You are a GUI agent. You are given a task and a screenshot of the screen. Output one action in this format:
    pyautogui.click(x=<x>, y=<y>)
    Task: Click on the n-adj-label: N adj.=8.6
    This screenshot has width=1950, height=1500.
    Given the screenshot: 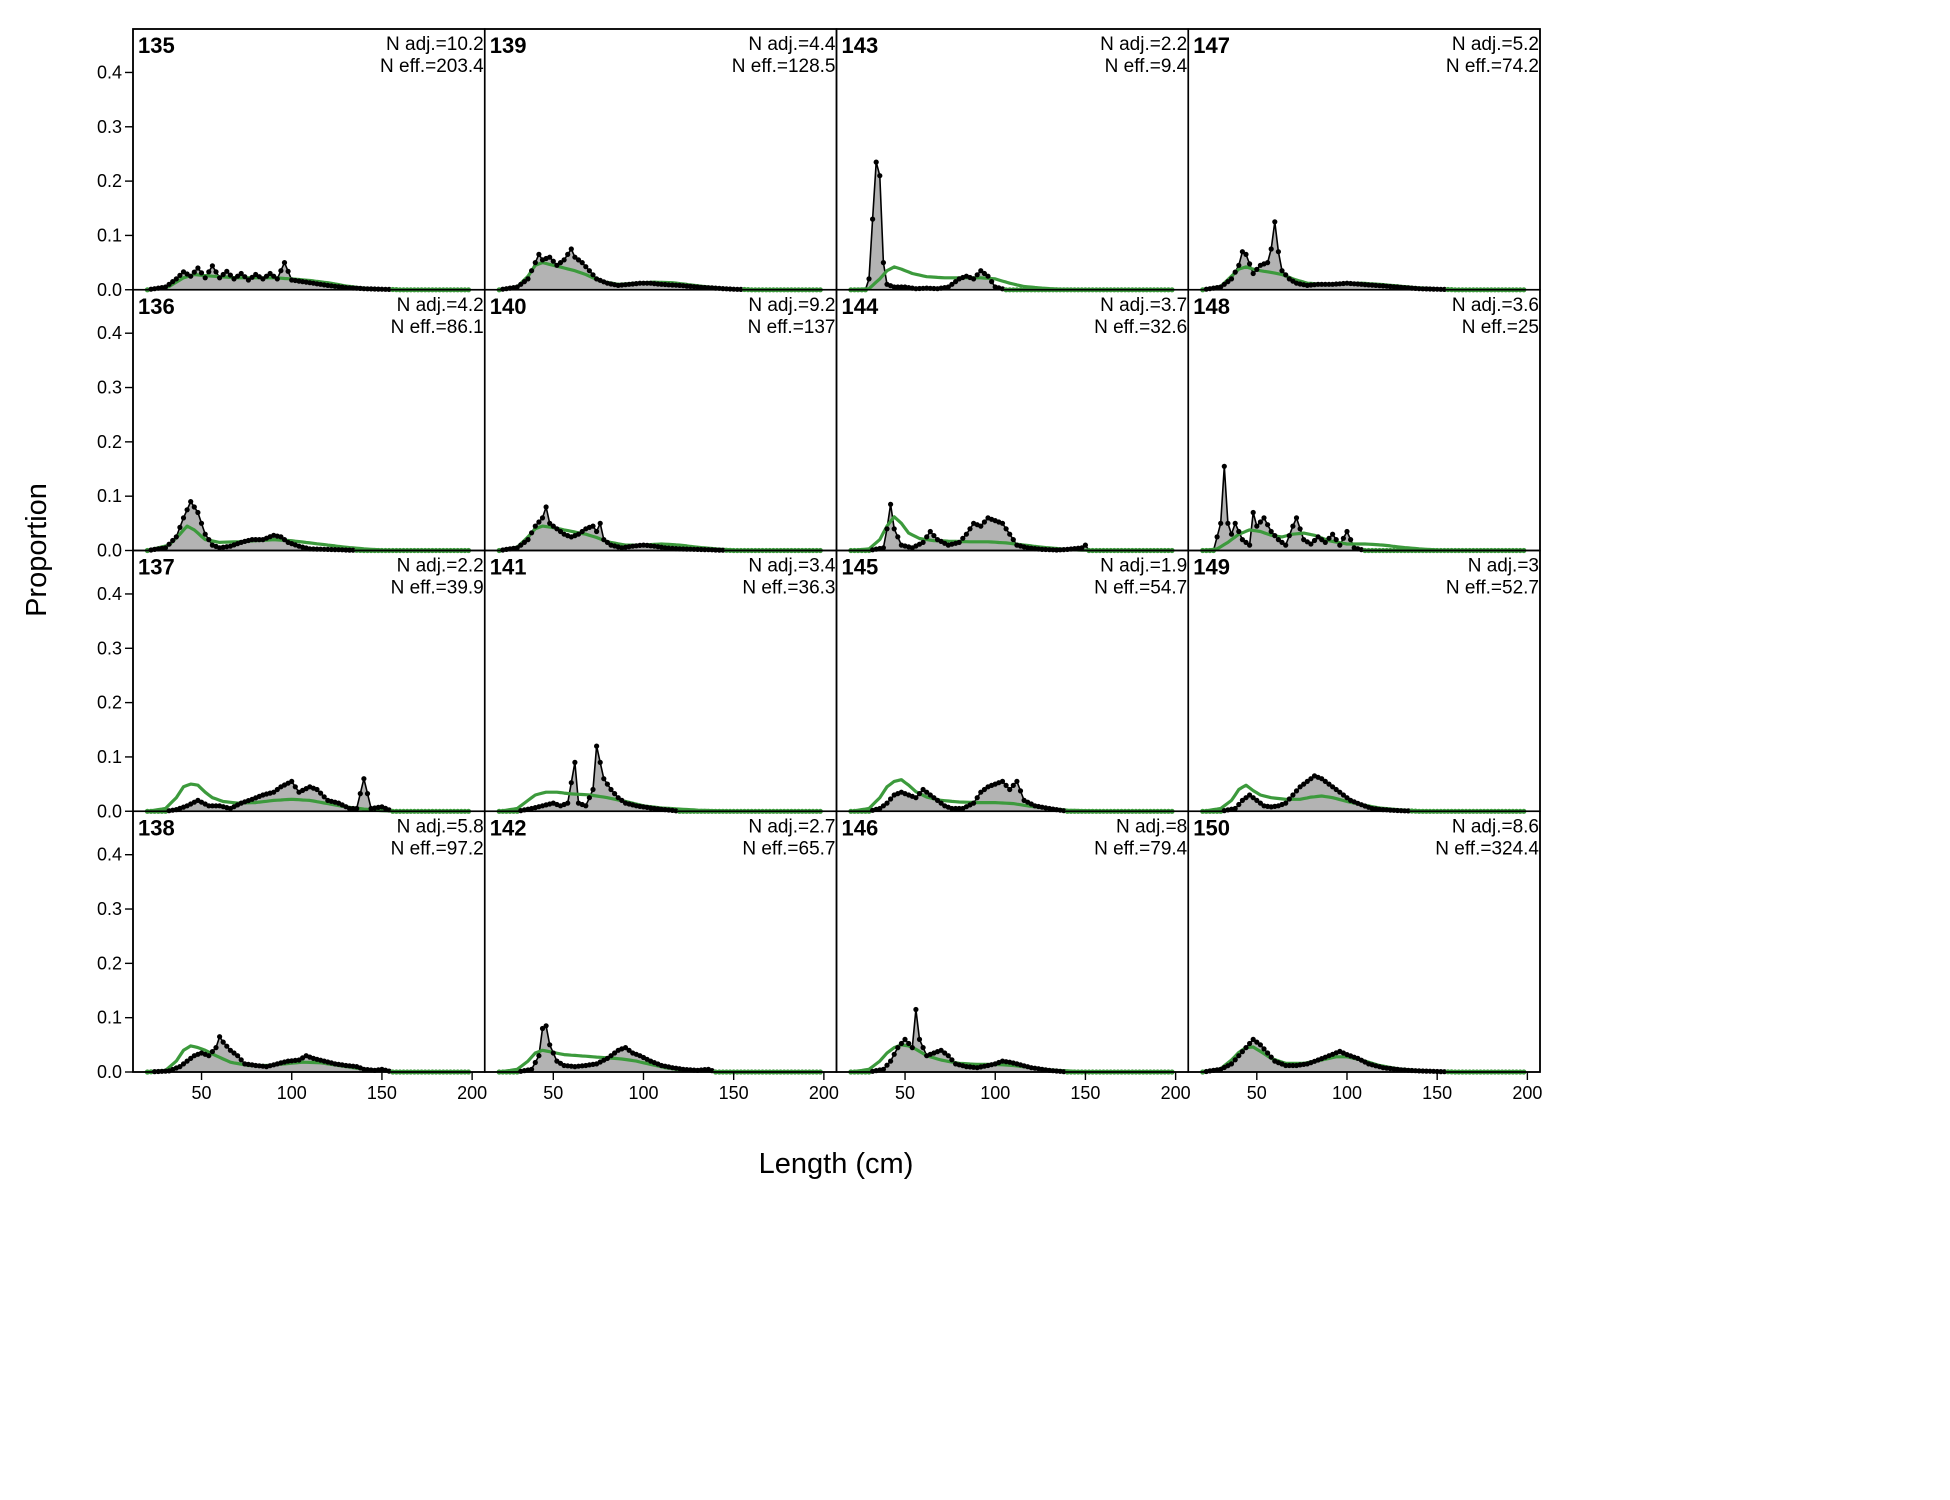 What is the action you would take?
    pyautogui.click(x=1495, y=826)
    